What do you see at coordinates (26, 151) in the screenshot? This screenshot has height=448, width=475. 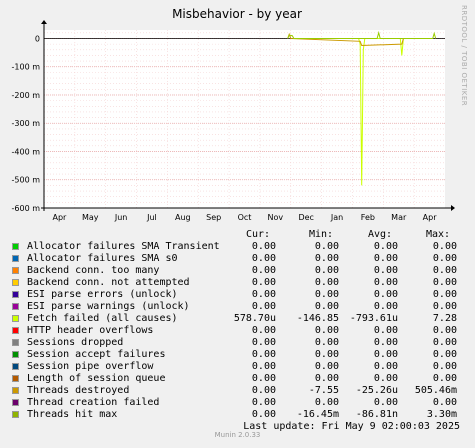 I see `y-tick-label: -400 m` at bounding box center [26, 151].